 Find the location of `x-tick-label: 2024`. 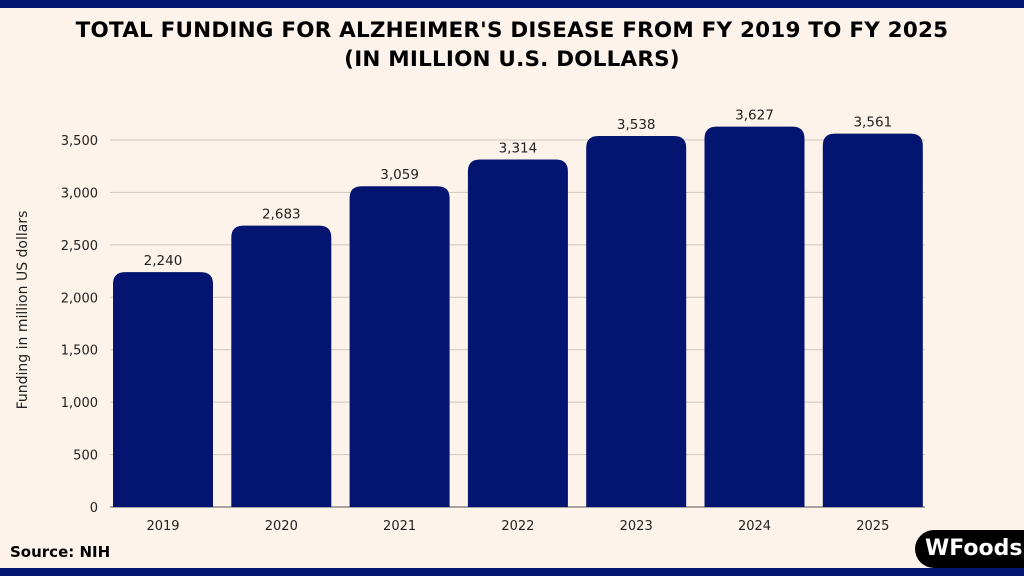

x-tick-label: 2024 is located at coordinates (754, 526).